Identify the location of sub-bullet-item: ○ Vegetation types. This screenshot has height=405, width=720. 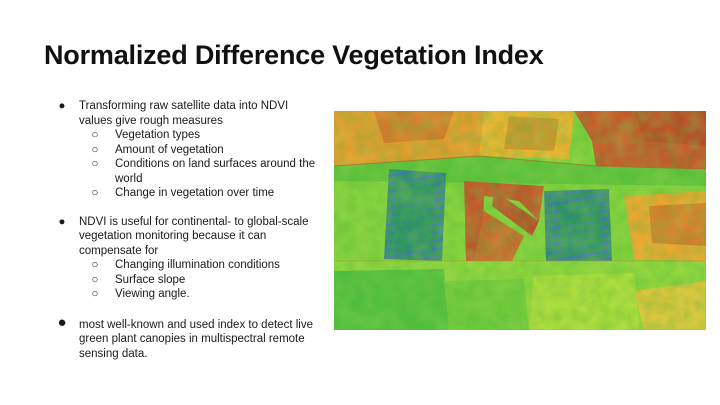
(186, 135).